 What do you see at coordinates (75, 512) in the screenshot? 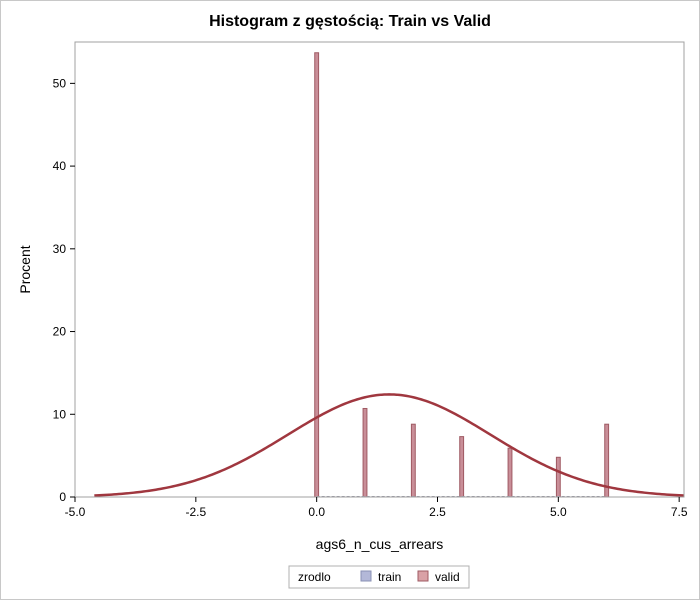
I see `x-tick-label: -5.0` at bounding box center [75, 512].